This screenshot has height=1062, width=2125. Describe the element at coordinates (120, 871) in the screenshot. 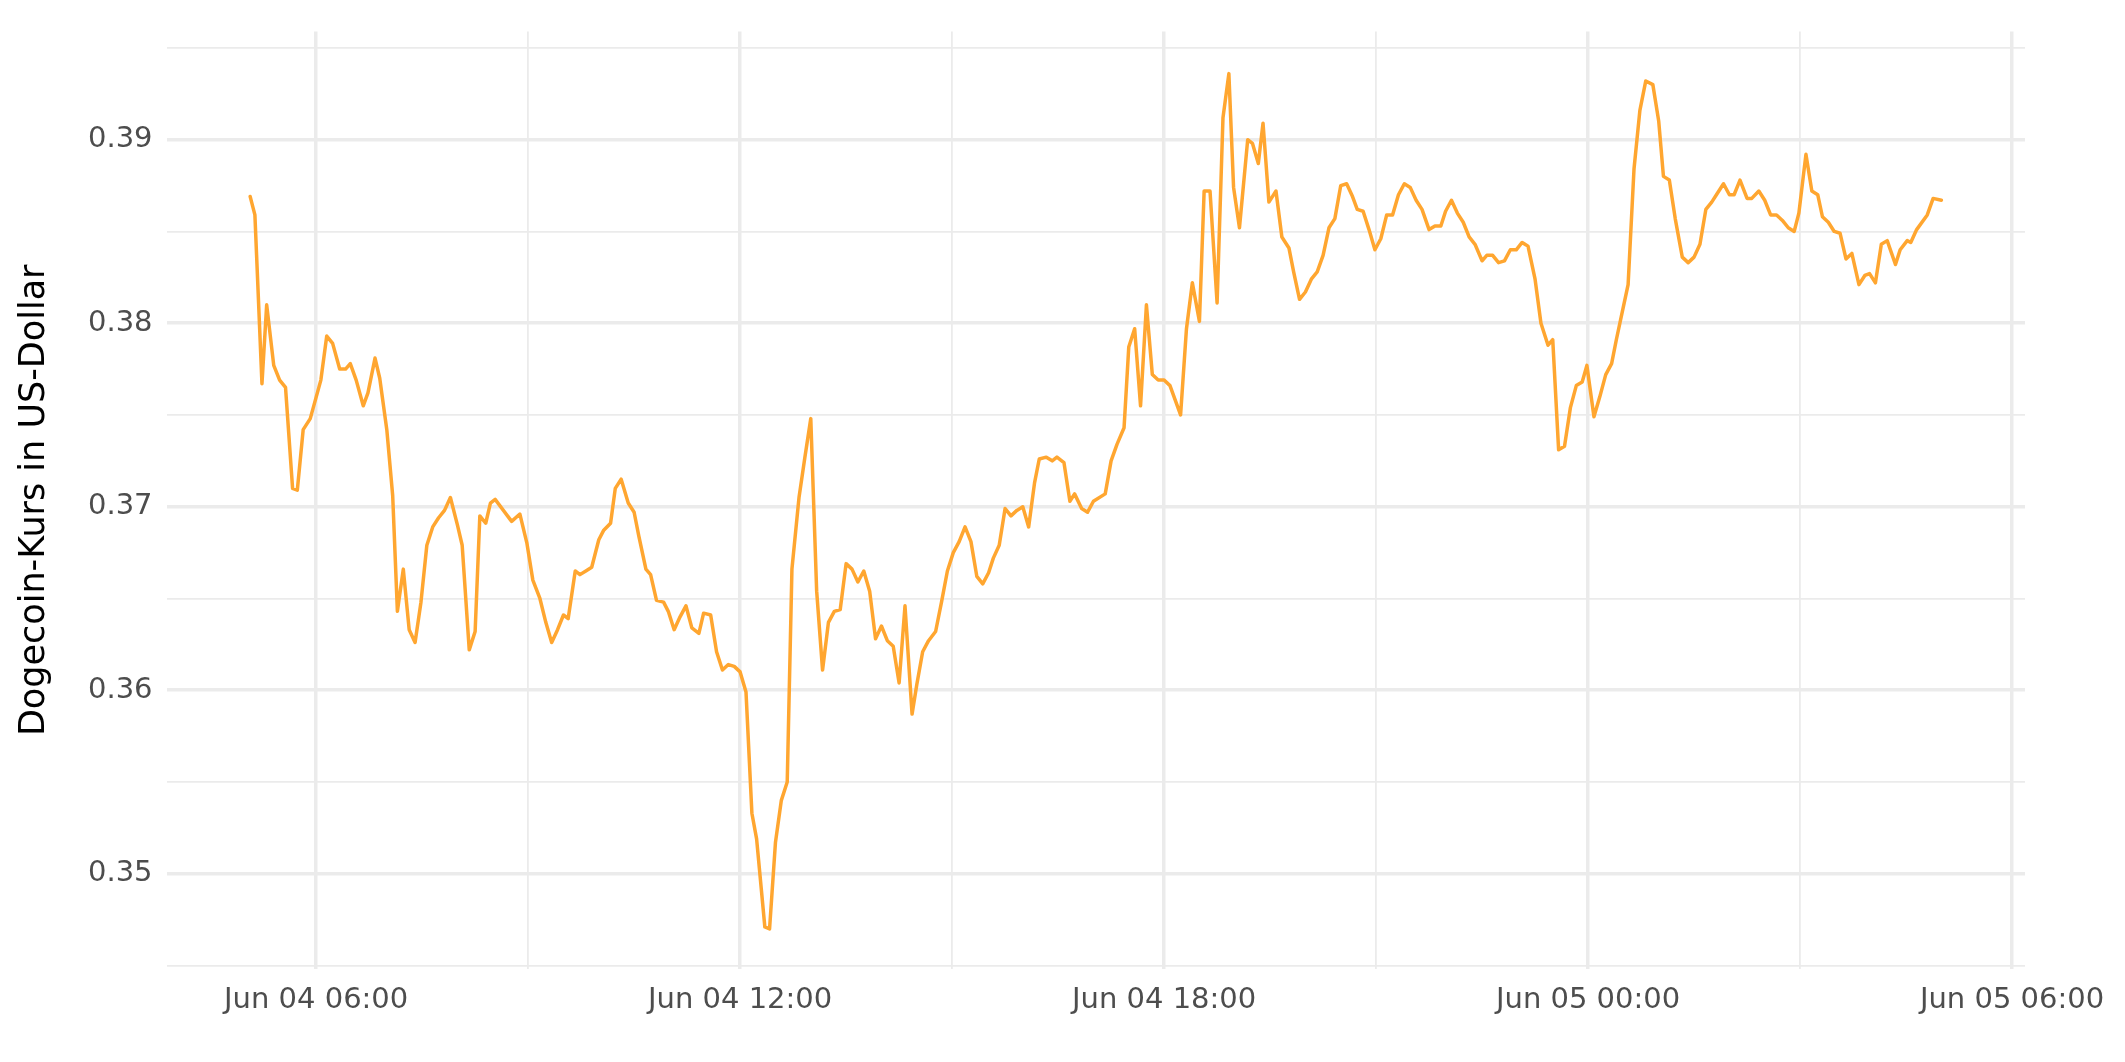

I see `y-tick-label: 0.35` at that location.